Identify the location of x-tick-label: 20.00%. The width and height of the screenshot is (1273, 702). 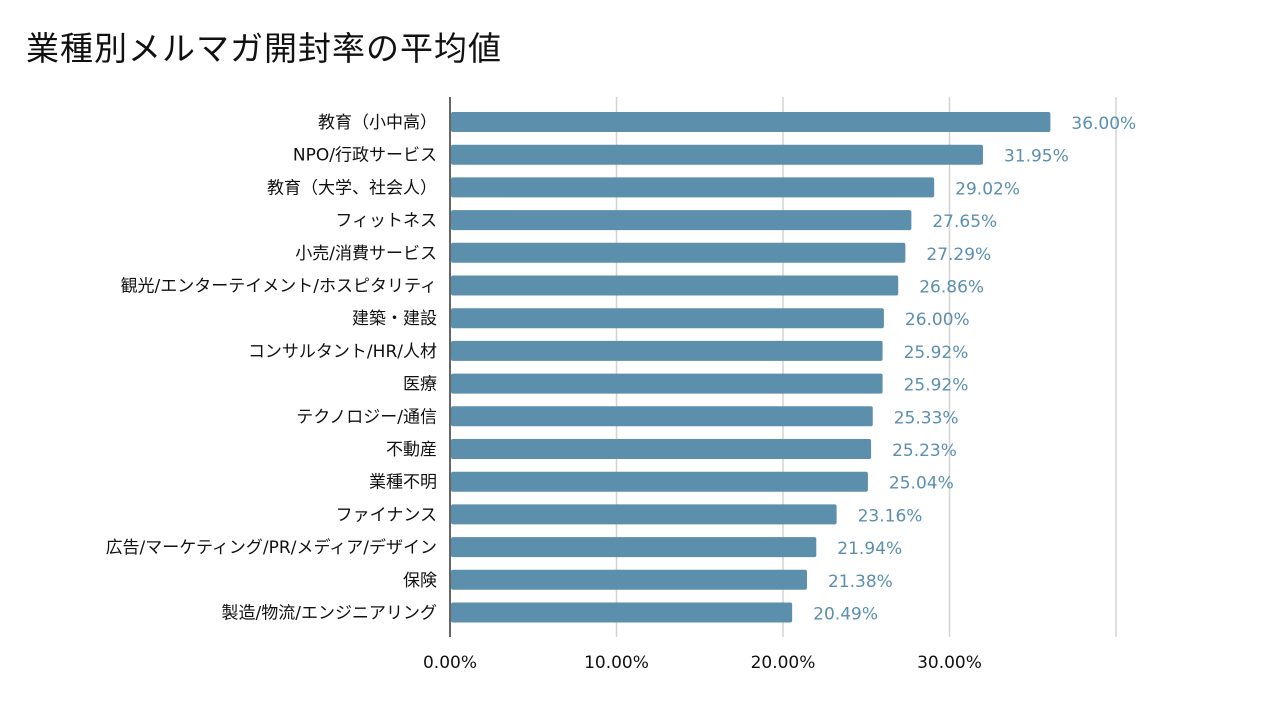
(783, 663).